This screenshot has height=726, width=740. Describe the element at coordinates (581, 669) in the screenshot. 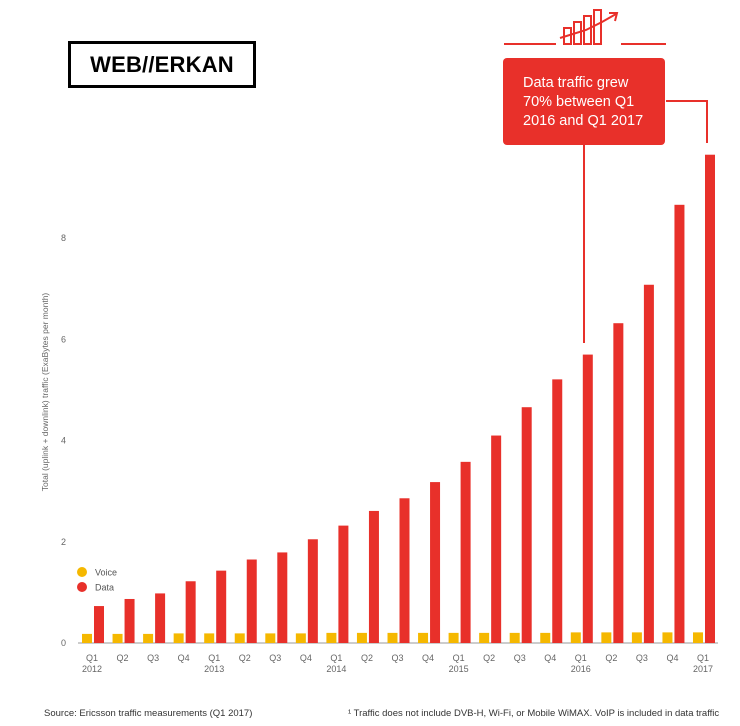

I see `x-tick-year: 2016` at that location.